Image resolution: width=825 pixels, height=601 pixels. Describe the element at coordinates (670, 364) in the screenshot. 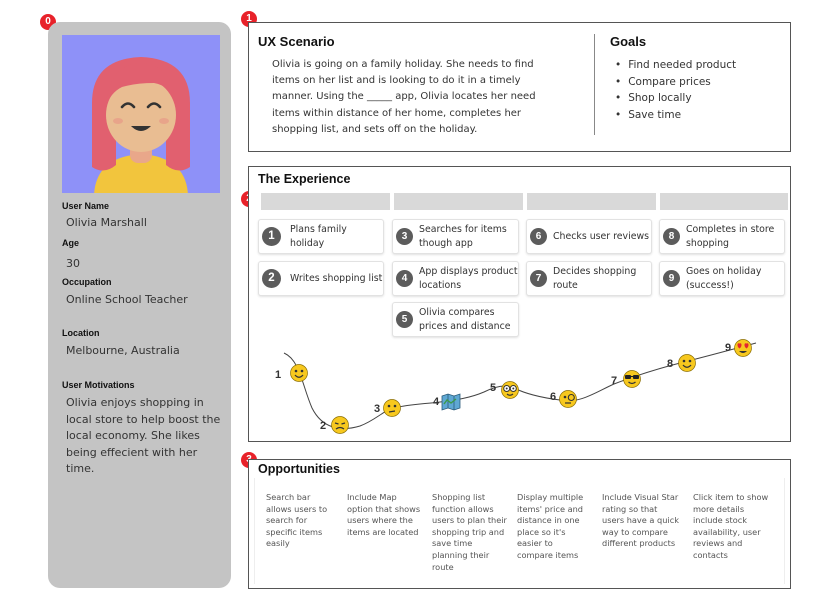

I see `journey-number: 8` at that location.